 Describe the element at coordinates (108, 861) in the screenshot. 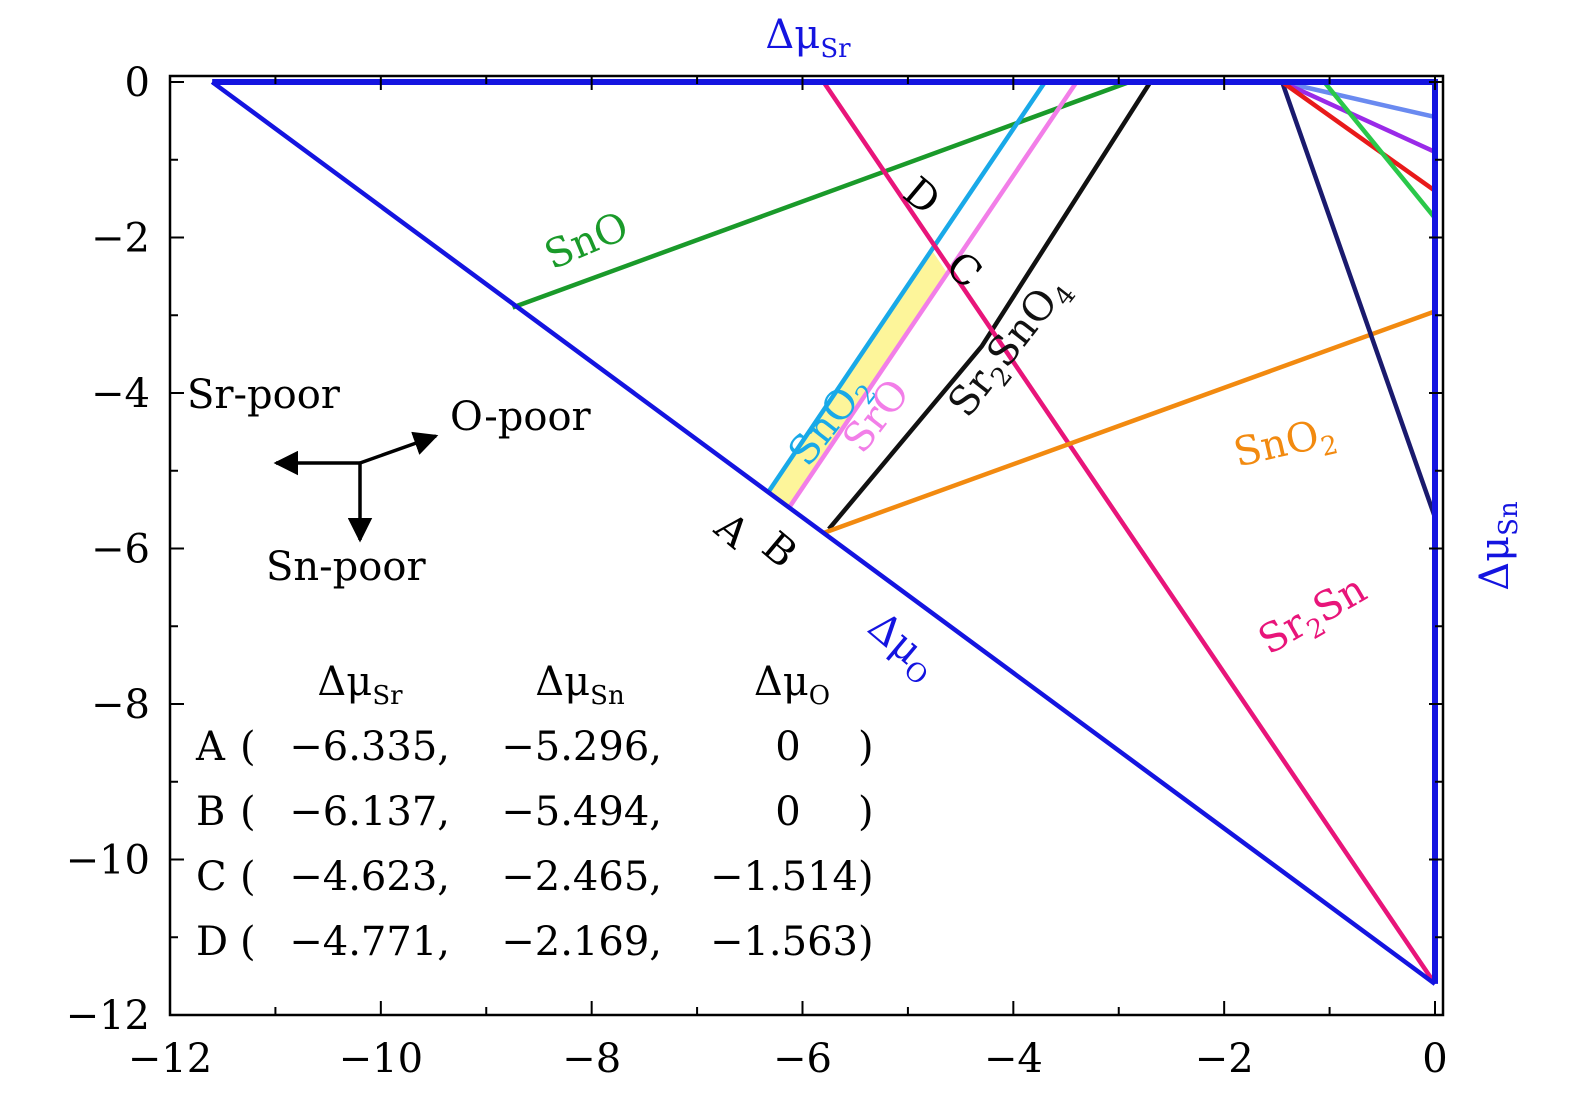

I see `y-tick-label: −10` at that location.